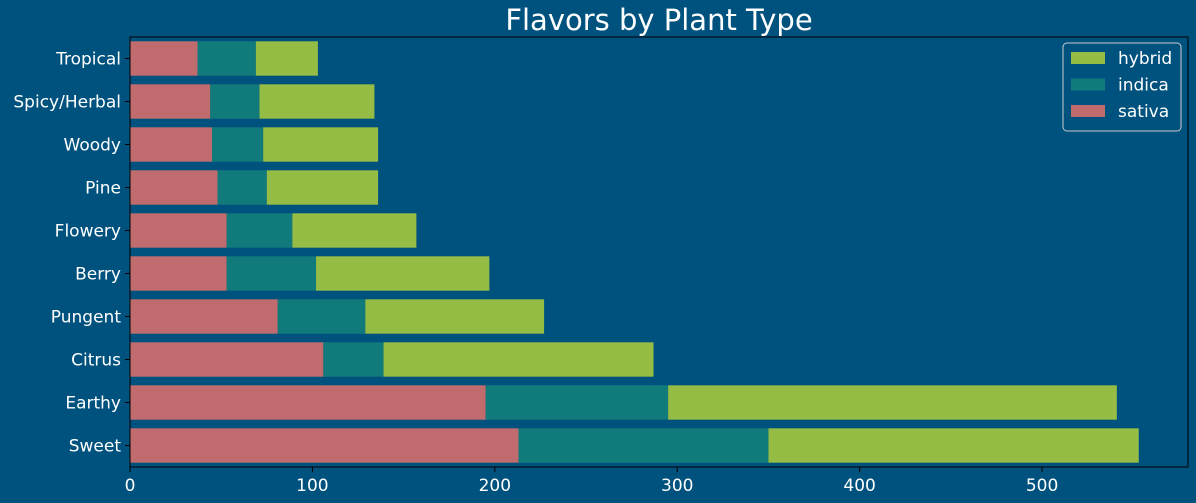 The height and width of the screenshot is (503, 1196). Describe the element at coordinates (86, 318) in the screenshot. I see `y-tick-label: Pungent` at that location.